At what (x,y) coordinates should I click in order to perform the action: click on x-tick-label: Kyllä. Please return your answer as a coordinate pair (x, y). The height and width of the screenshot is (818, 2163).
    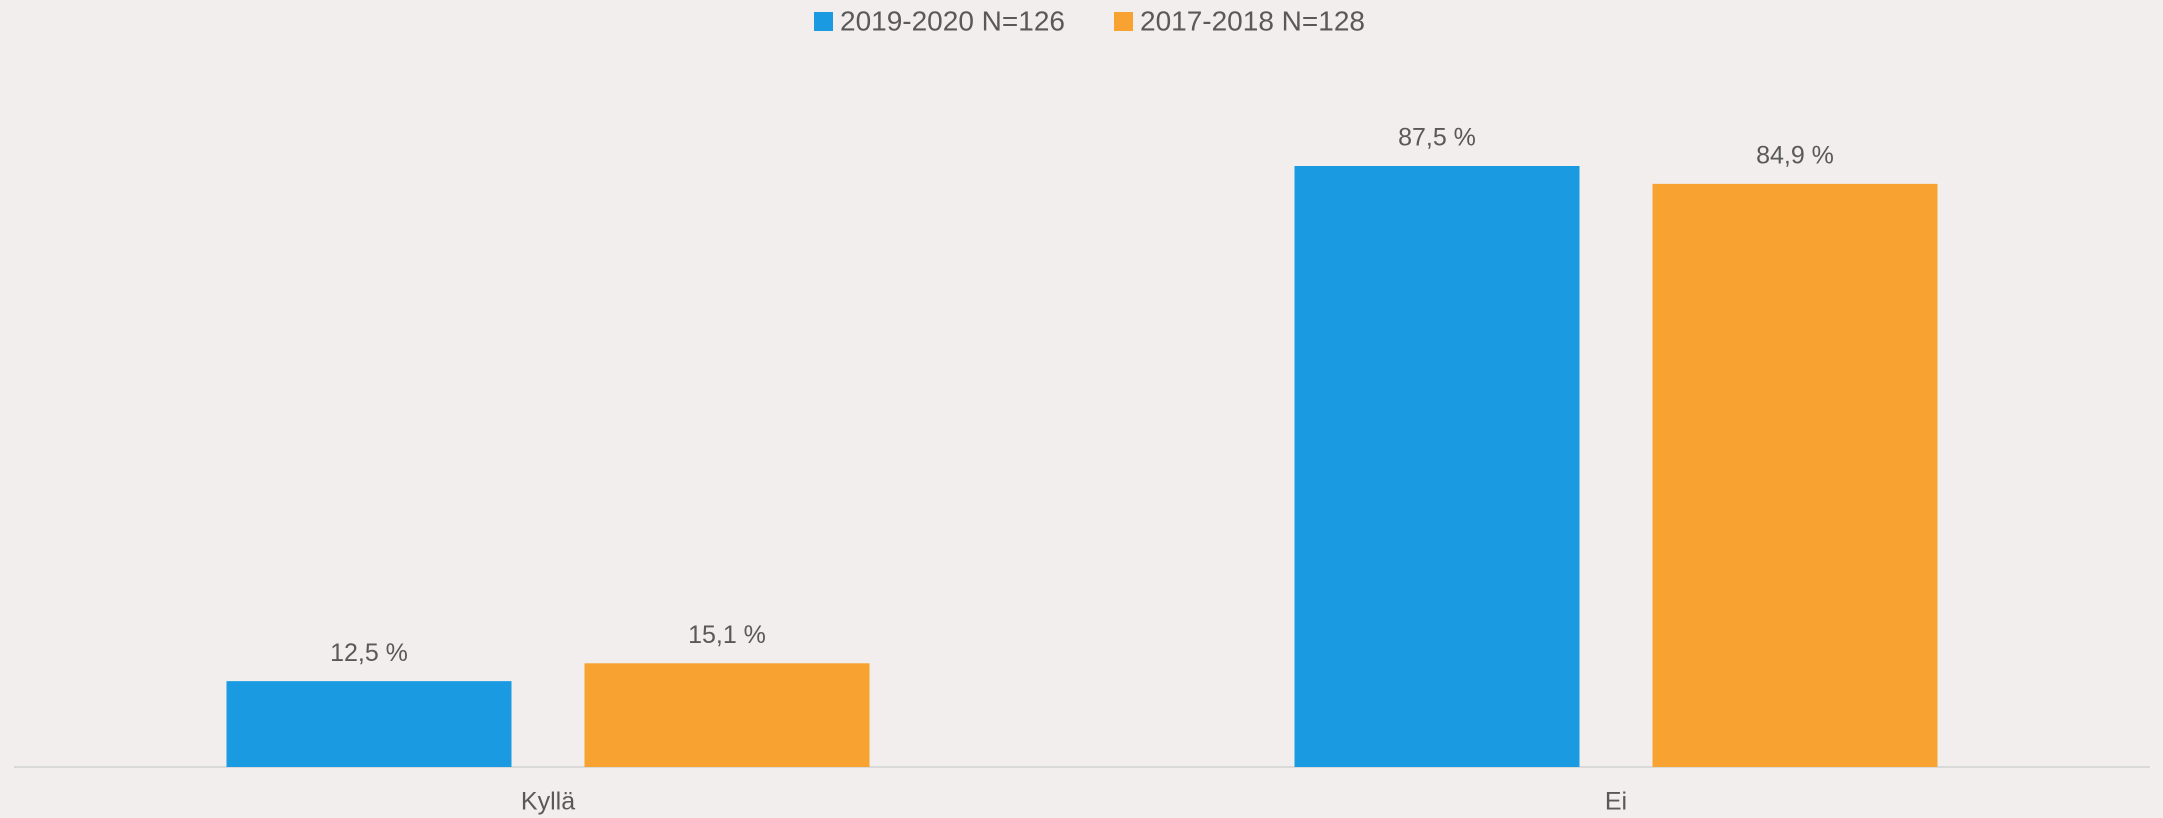
    Looking at the image, I should click on (548, 802).